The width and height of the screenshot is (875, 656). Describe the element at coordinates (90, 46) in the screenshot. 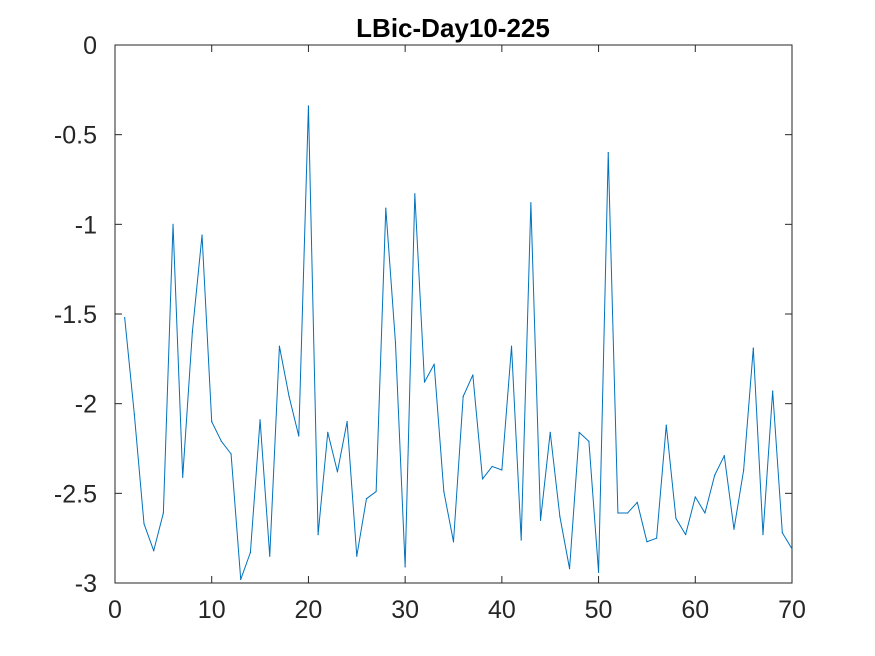

I see `y-tick-label: 0` at that location.